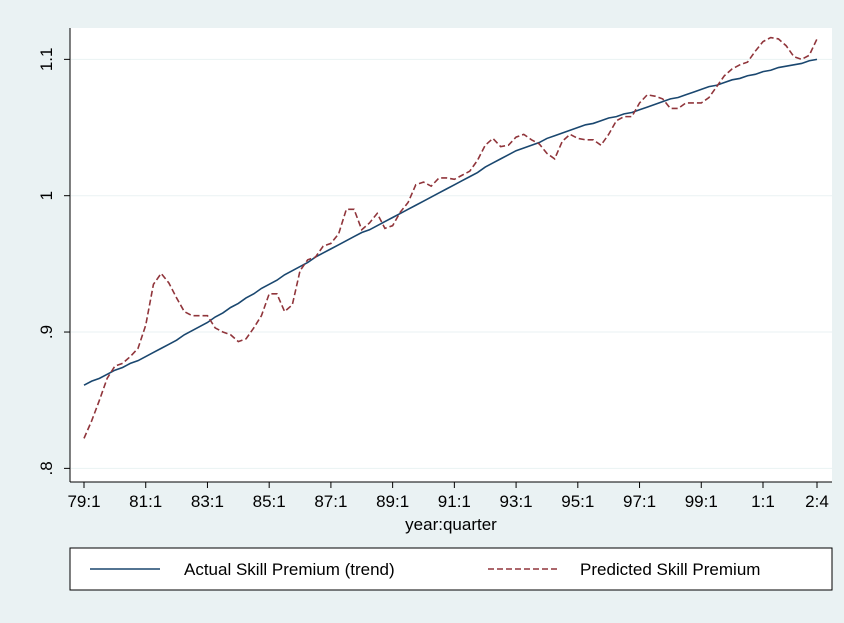 This screenshot has height=623, width=844. What do you see at coordinates (269, 501) in the screenshot?
I see `x-tick-label: 85:1` at bounding box center [269, 501].